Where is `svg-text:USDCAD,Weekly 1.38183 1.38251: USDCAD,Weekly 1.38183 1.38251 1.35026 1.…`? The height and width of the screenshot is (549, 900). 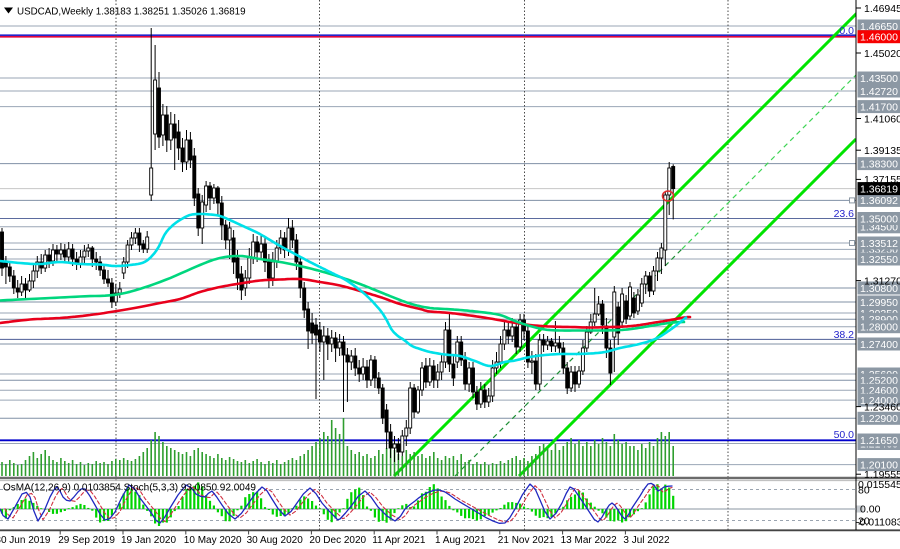 svg-text:USDCAD,Weekly 1.38183 1.38251: USDCAD,Weekly 1.38183 1.38251 1.35026 1.… is located at coordinates (131, 12).